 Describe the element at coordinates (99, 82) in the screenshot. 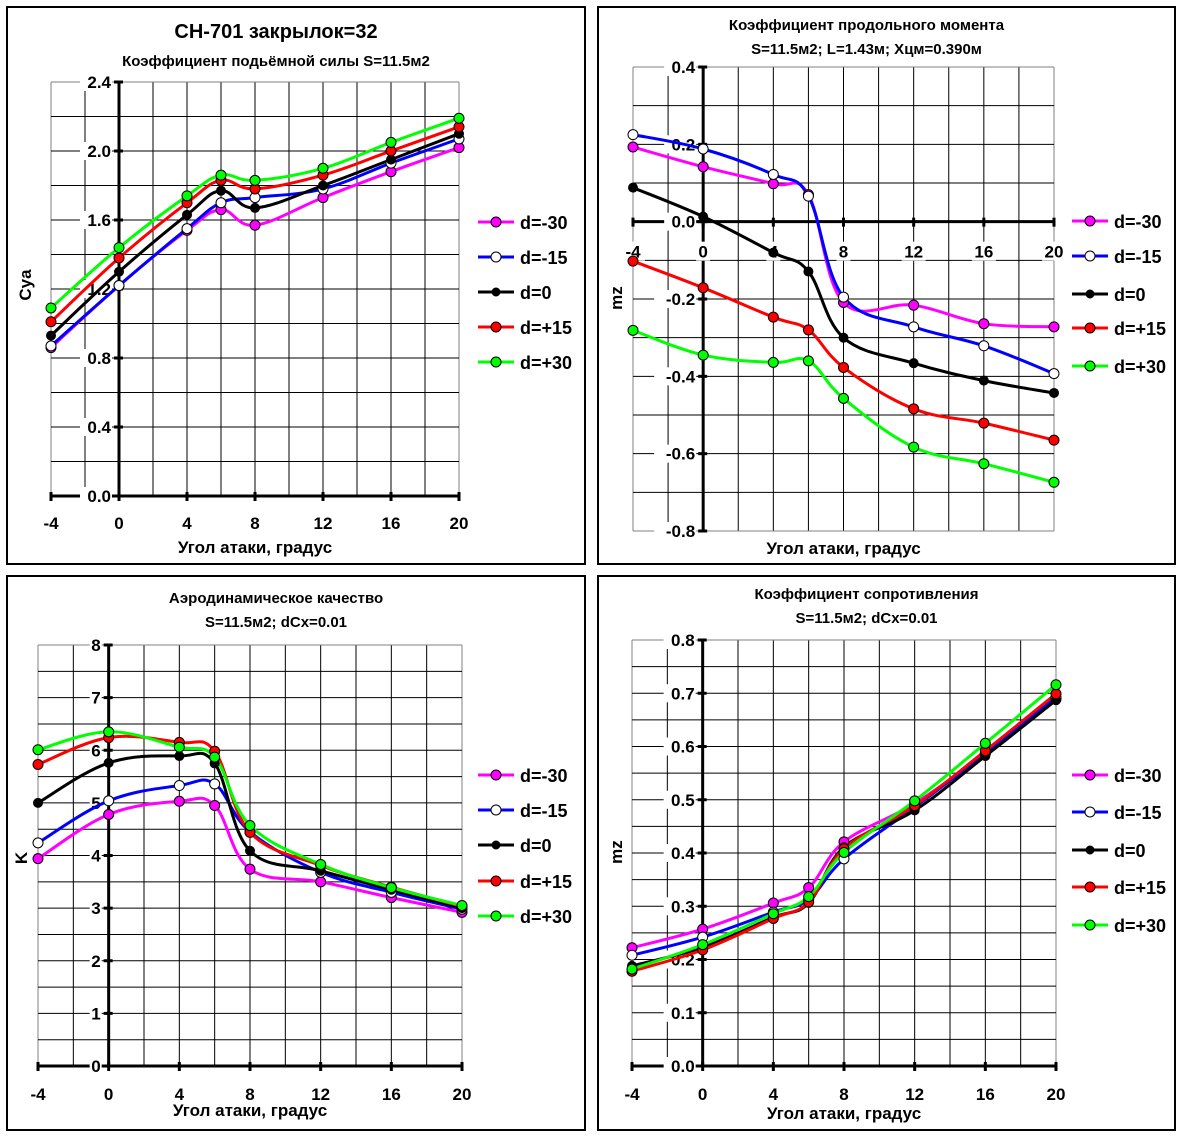

I see `y-tick-label: 2.4` at that location.